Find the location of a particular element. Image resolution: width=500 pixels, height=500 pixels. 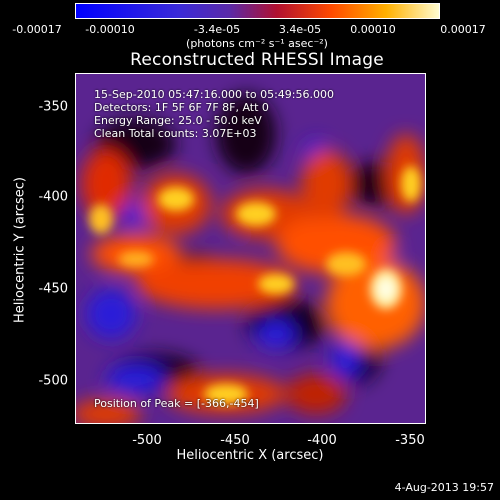

colorbar-tick-label: 0.00017 is located at coordinates (463, 29).